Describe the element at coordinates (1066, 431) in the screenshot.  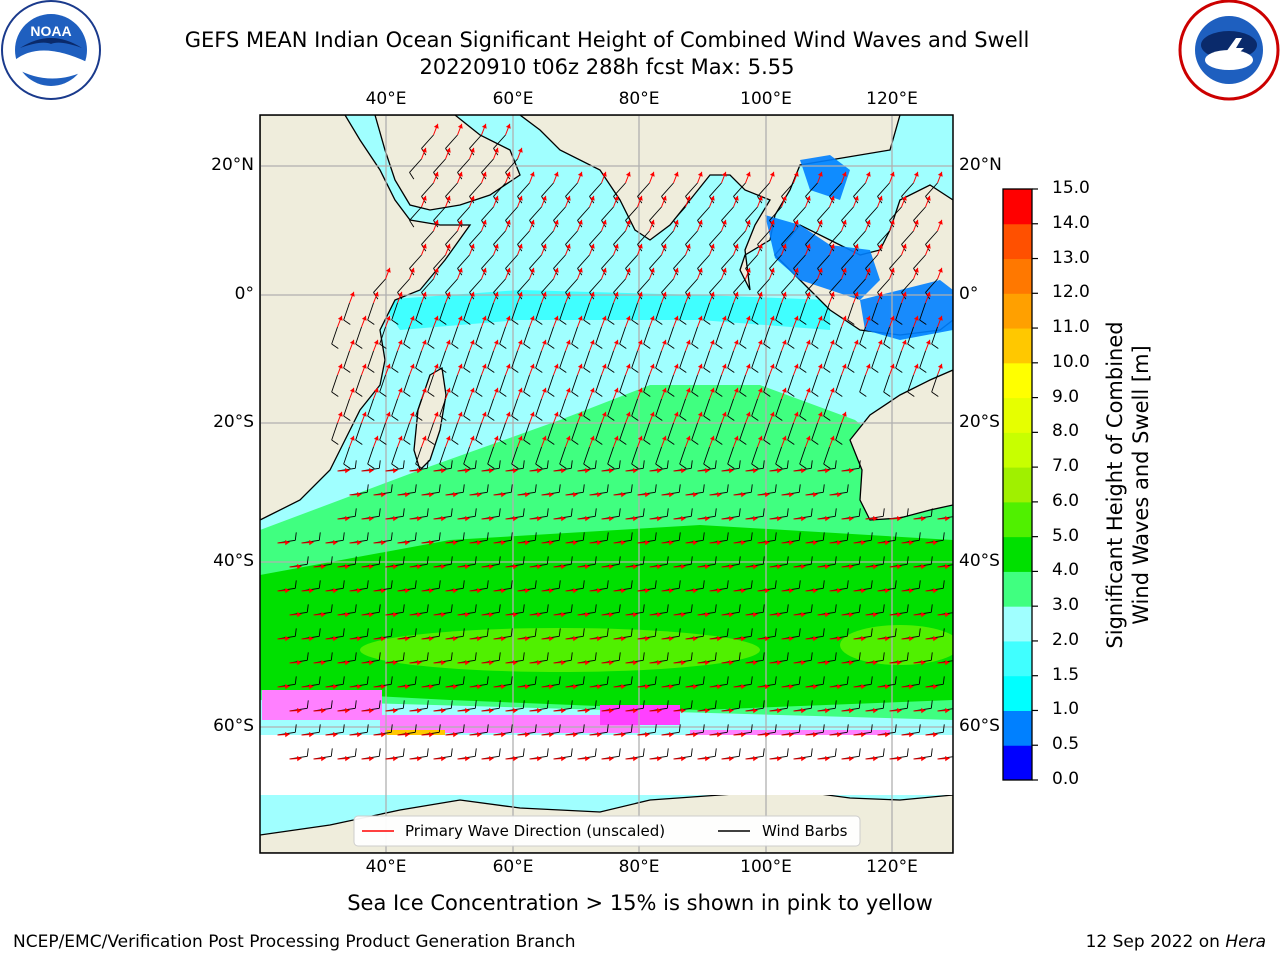
I see `colorbar-tick-label: 8.0` at that location.